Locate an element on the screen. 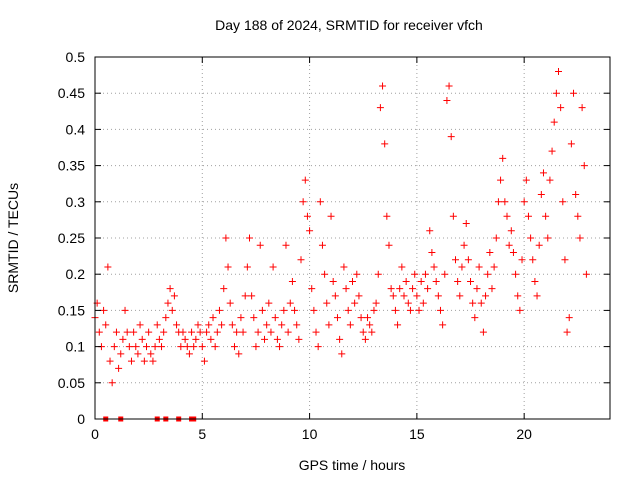 Image resolution: width=640 pixels, height=480 pixels. y-axis-label: SRMTID / TECUs is located at coordinates (13, 238).